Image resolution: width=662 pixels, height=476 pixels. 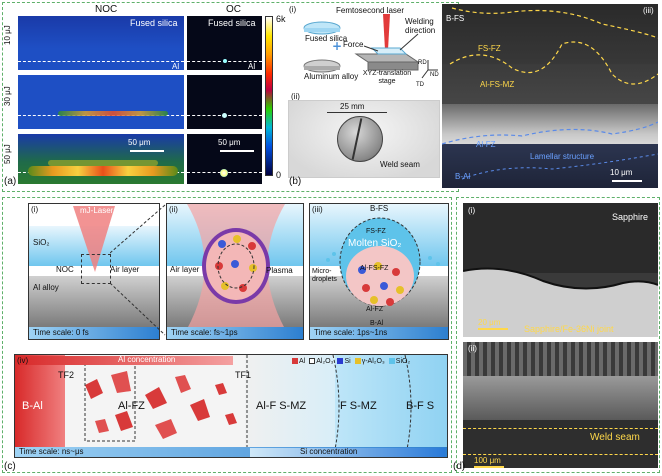 What do you see at coordinates (252, 66) in the screenshot?
I see `al-label-2: Al` at bounding box center [252, 66].